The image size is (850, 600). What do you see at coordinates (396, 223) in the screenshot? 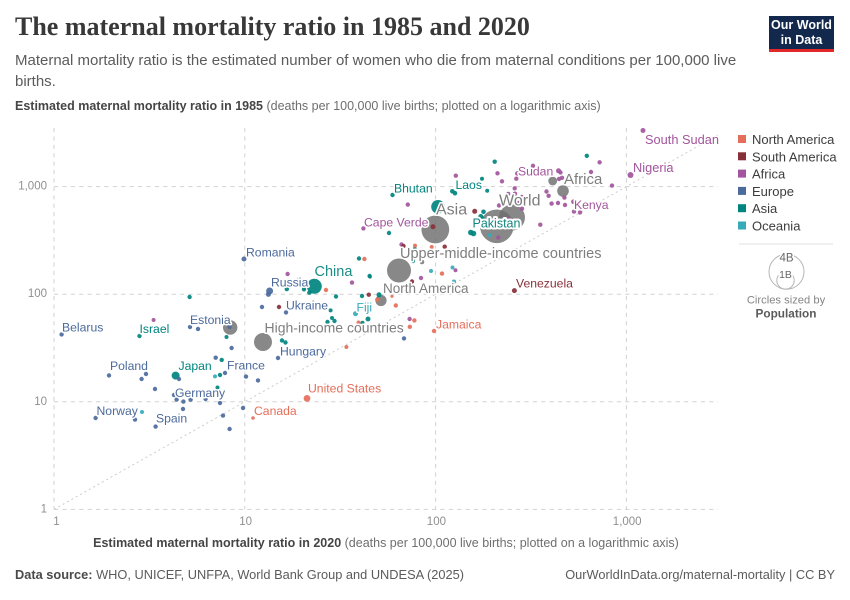
I see `svg-text: Cape Verde` at bounding box center [396, 223].